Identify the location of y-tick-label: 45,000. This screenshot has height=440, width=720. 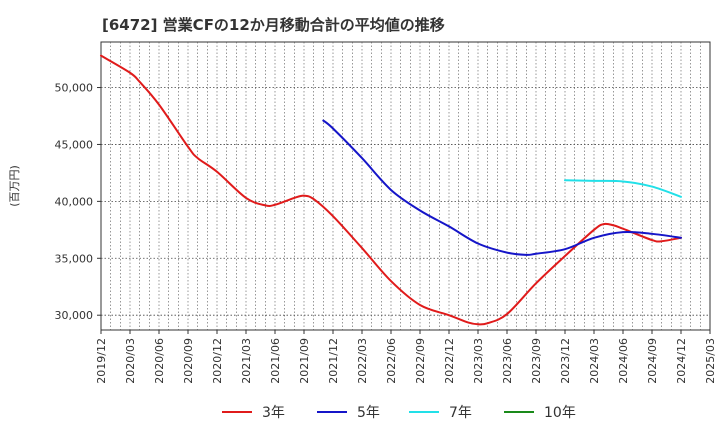
(74, 144).